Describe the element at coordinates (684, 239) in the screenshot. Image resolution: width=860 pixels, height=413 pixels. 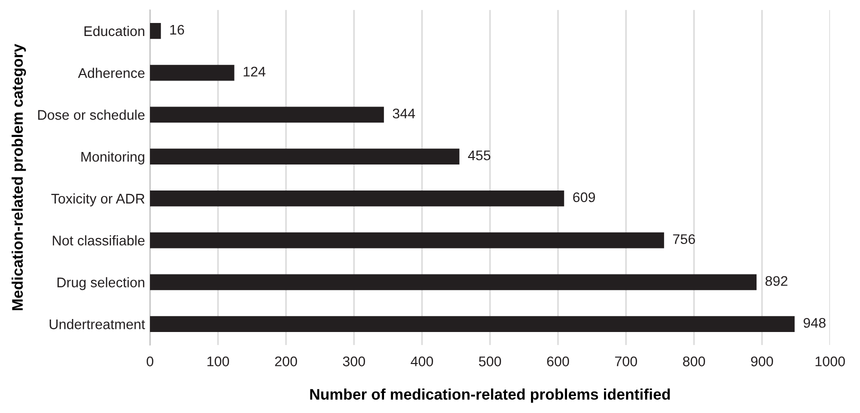
I see `data-label: 756` at that location.